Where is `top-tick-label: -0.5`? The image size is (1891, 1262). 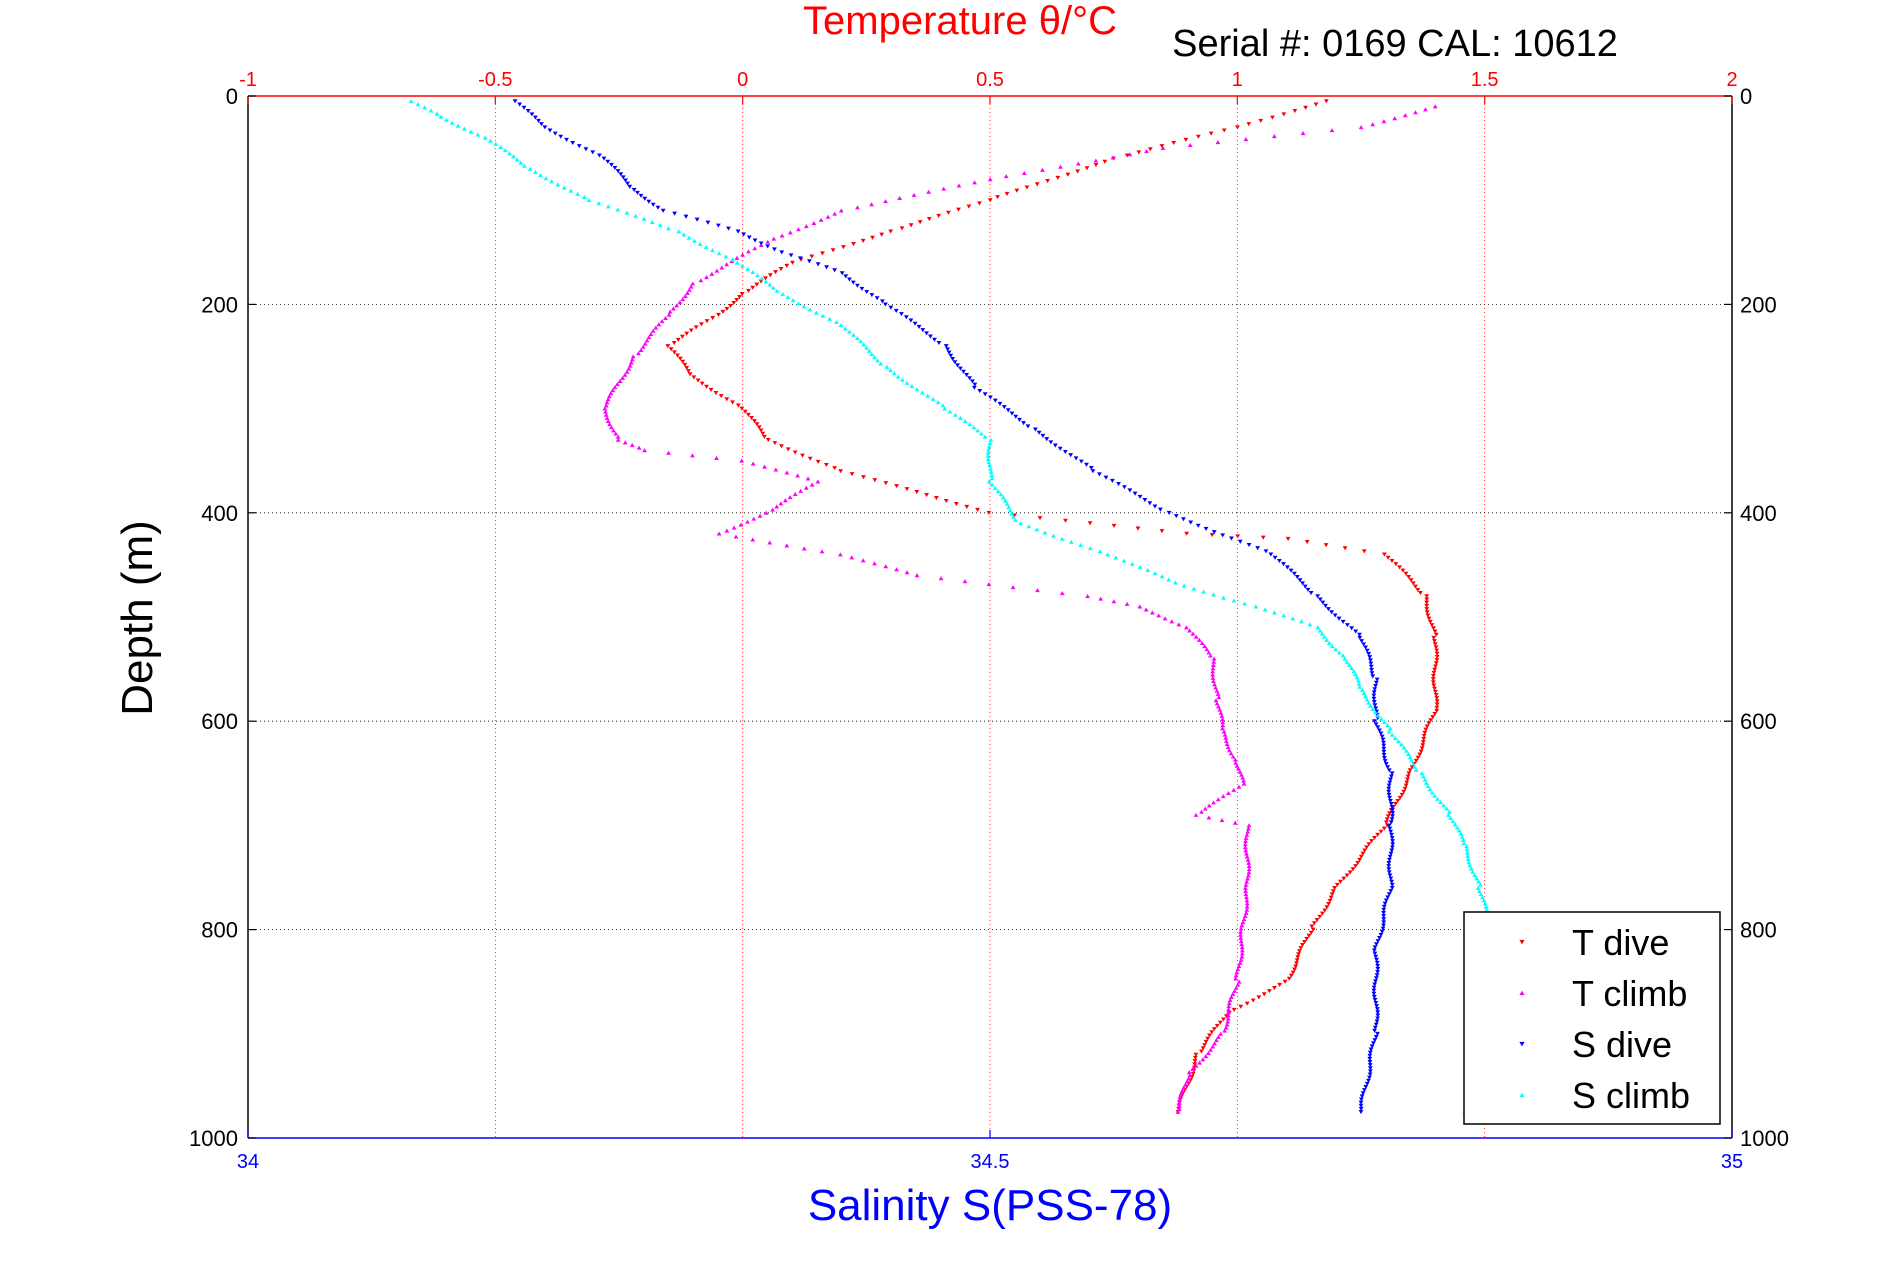 top-tick-label: -0.5 is located at coordinates (495, 80).